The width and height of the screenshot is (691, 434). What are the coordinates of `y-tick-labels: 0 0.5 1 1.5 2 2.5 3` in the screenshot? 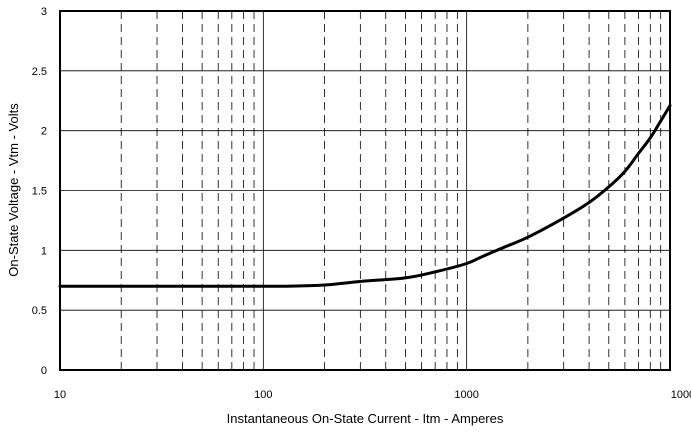 It's located at (39, 191).